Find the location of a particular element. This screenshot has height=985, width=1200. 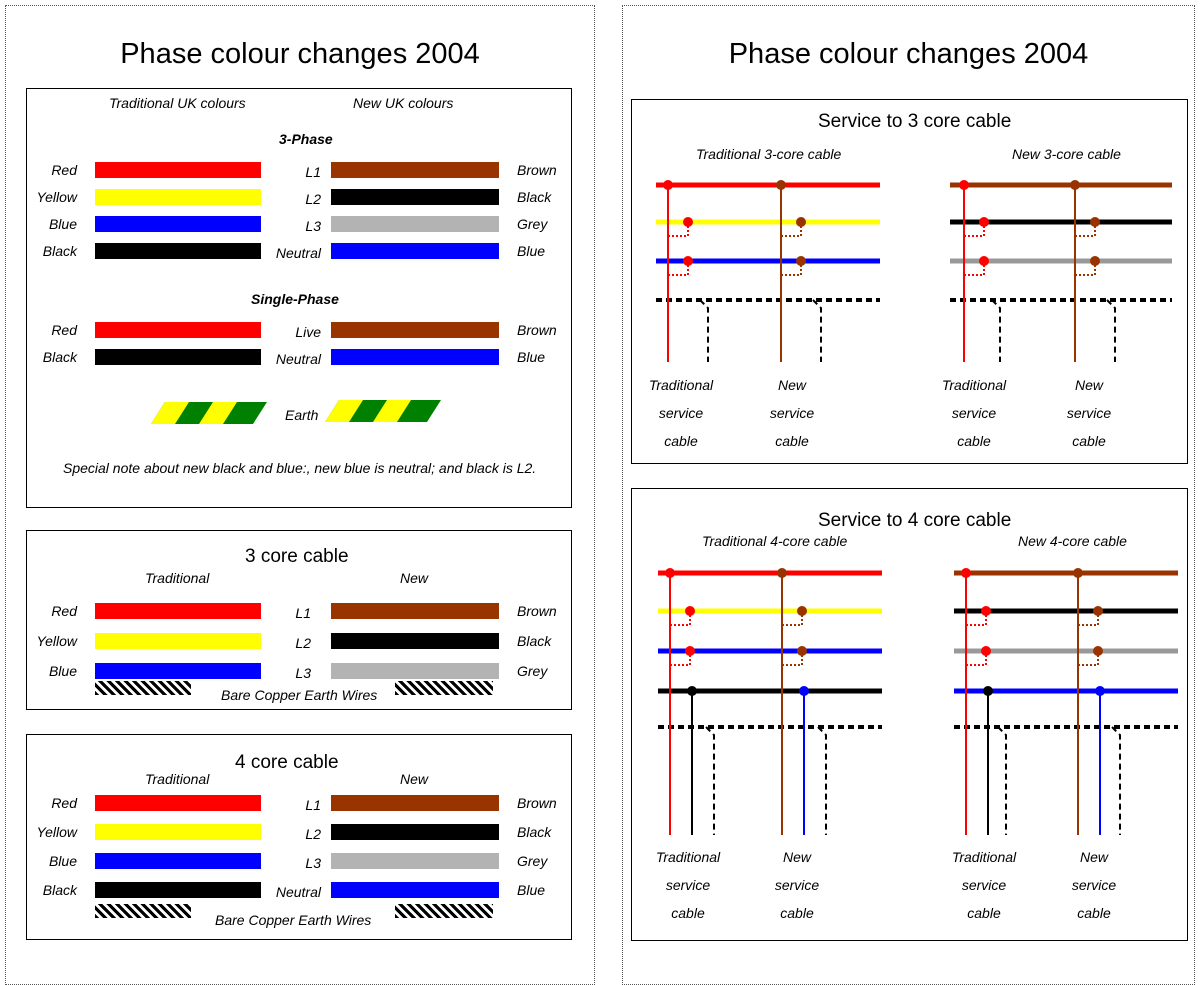

right-panel-title: Phase colour changes 2004 is located at coordinates (908, 54).